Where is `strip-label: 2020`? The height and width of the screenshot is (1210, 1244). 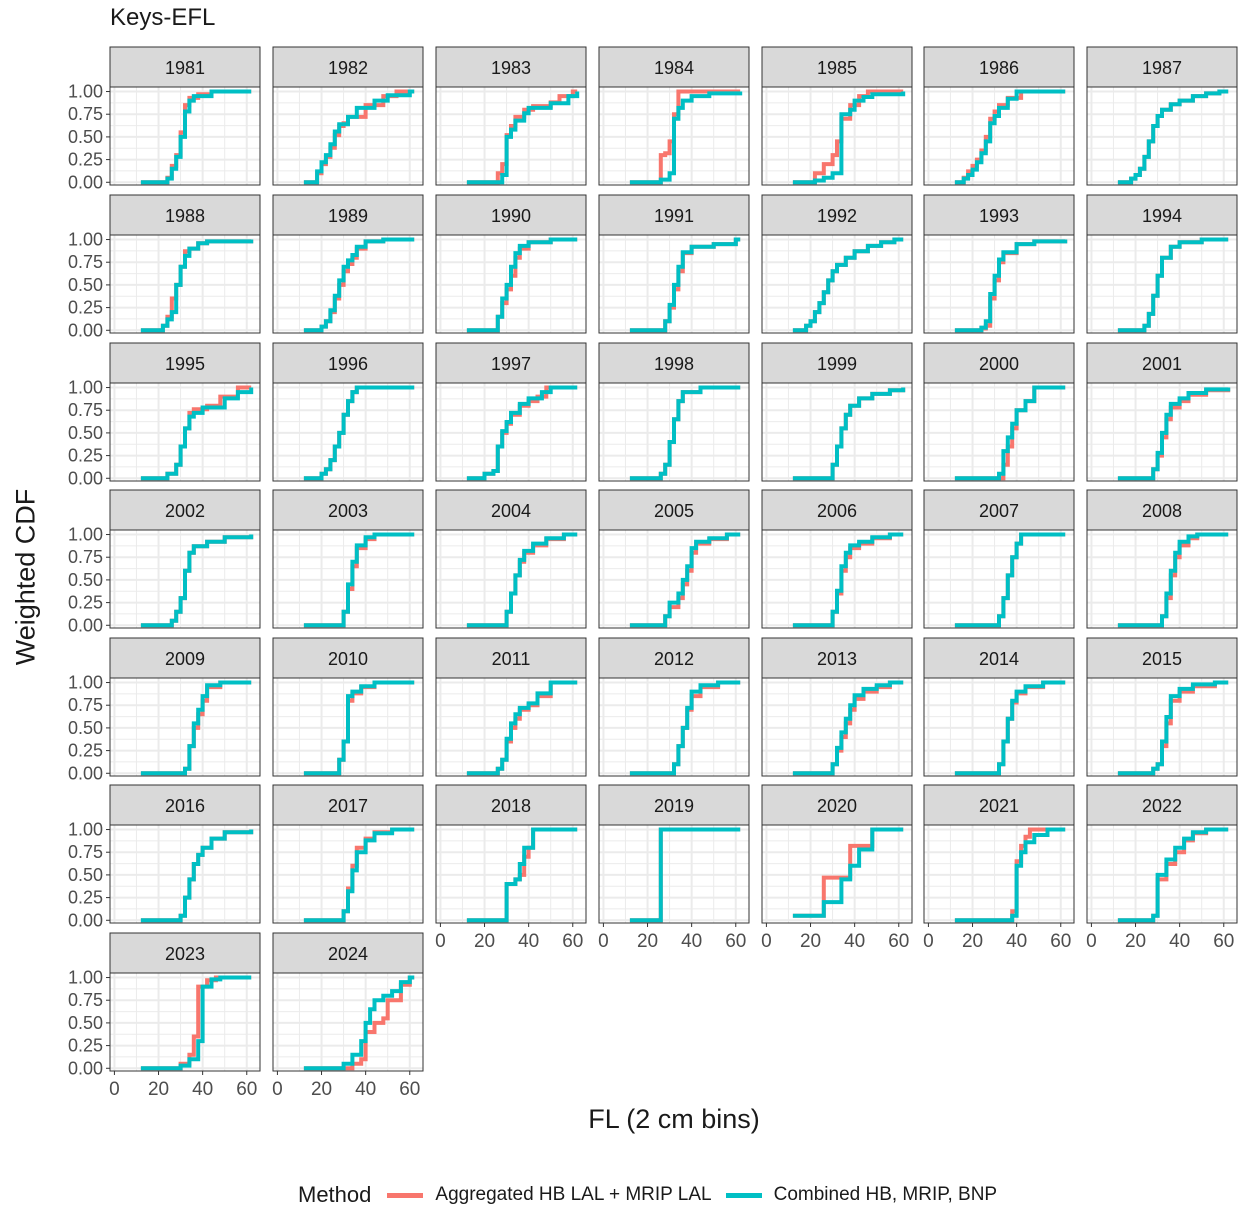
strip-label: 2020 is located at coordinates (837, 806).